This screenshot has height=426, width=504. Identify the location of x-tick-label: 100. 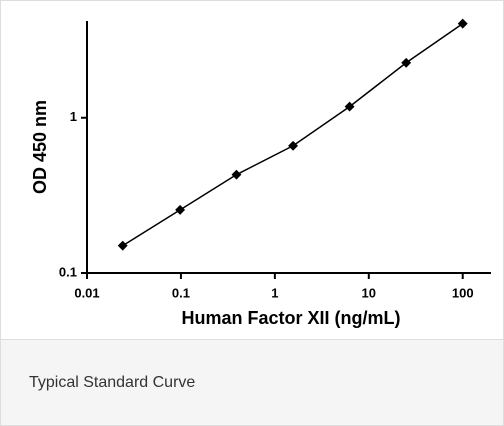
(463, 292).